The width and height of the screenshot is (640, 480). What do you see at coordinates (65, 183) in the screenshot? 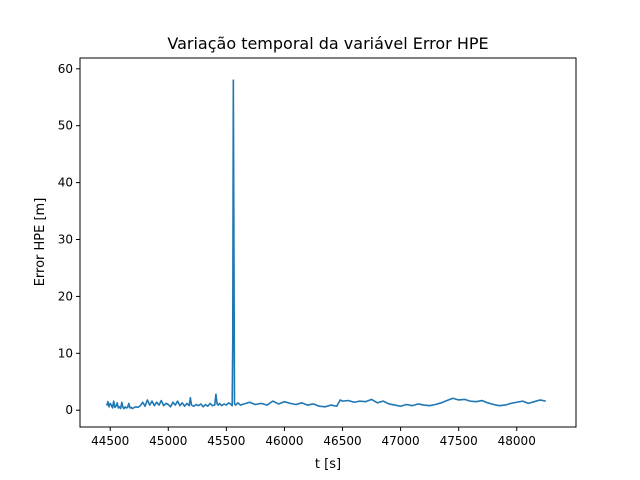
I see `y-tick-label: 40` at bounding box center [65, 183].